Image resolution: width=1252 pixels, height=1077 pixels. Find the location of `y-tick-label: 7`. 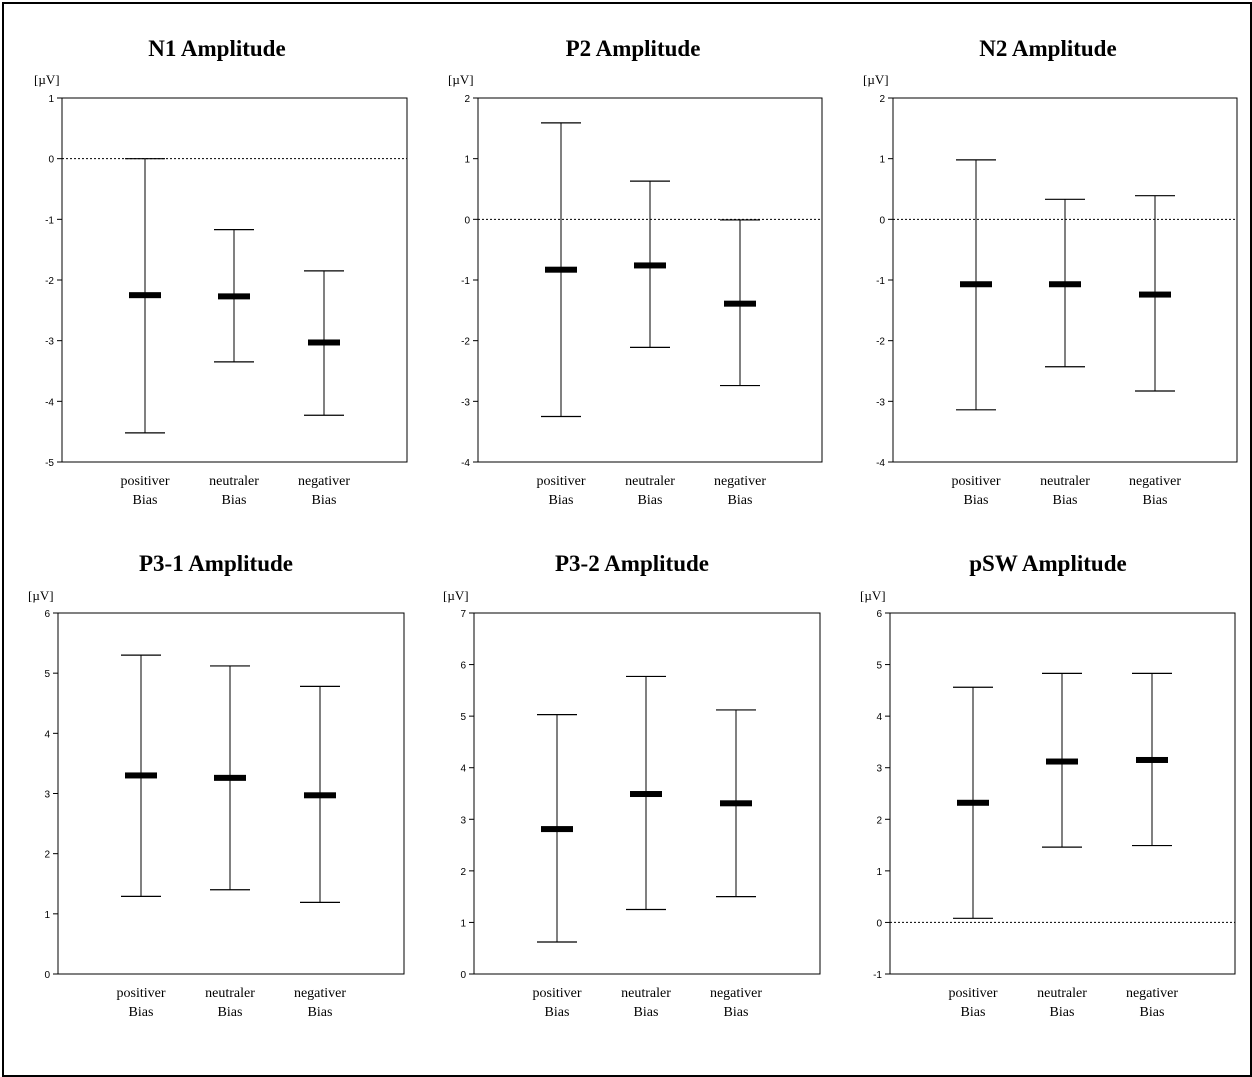

y-tick-label: 7 is located at coordinates (463, 614).